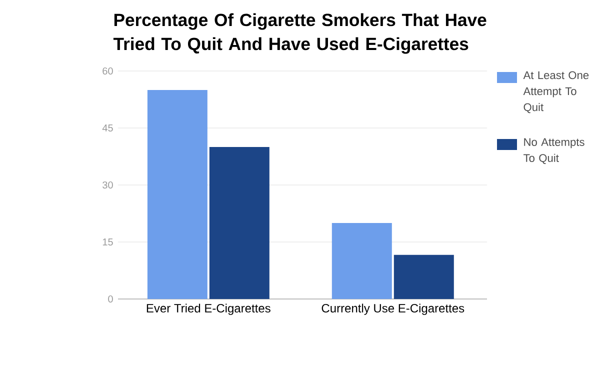 This screenshot has height=371, width=600. What do you see at coordinates (107, 71) in the screenshot?
I see `y-tick-label: 60` at bounding box center [107, 71].